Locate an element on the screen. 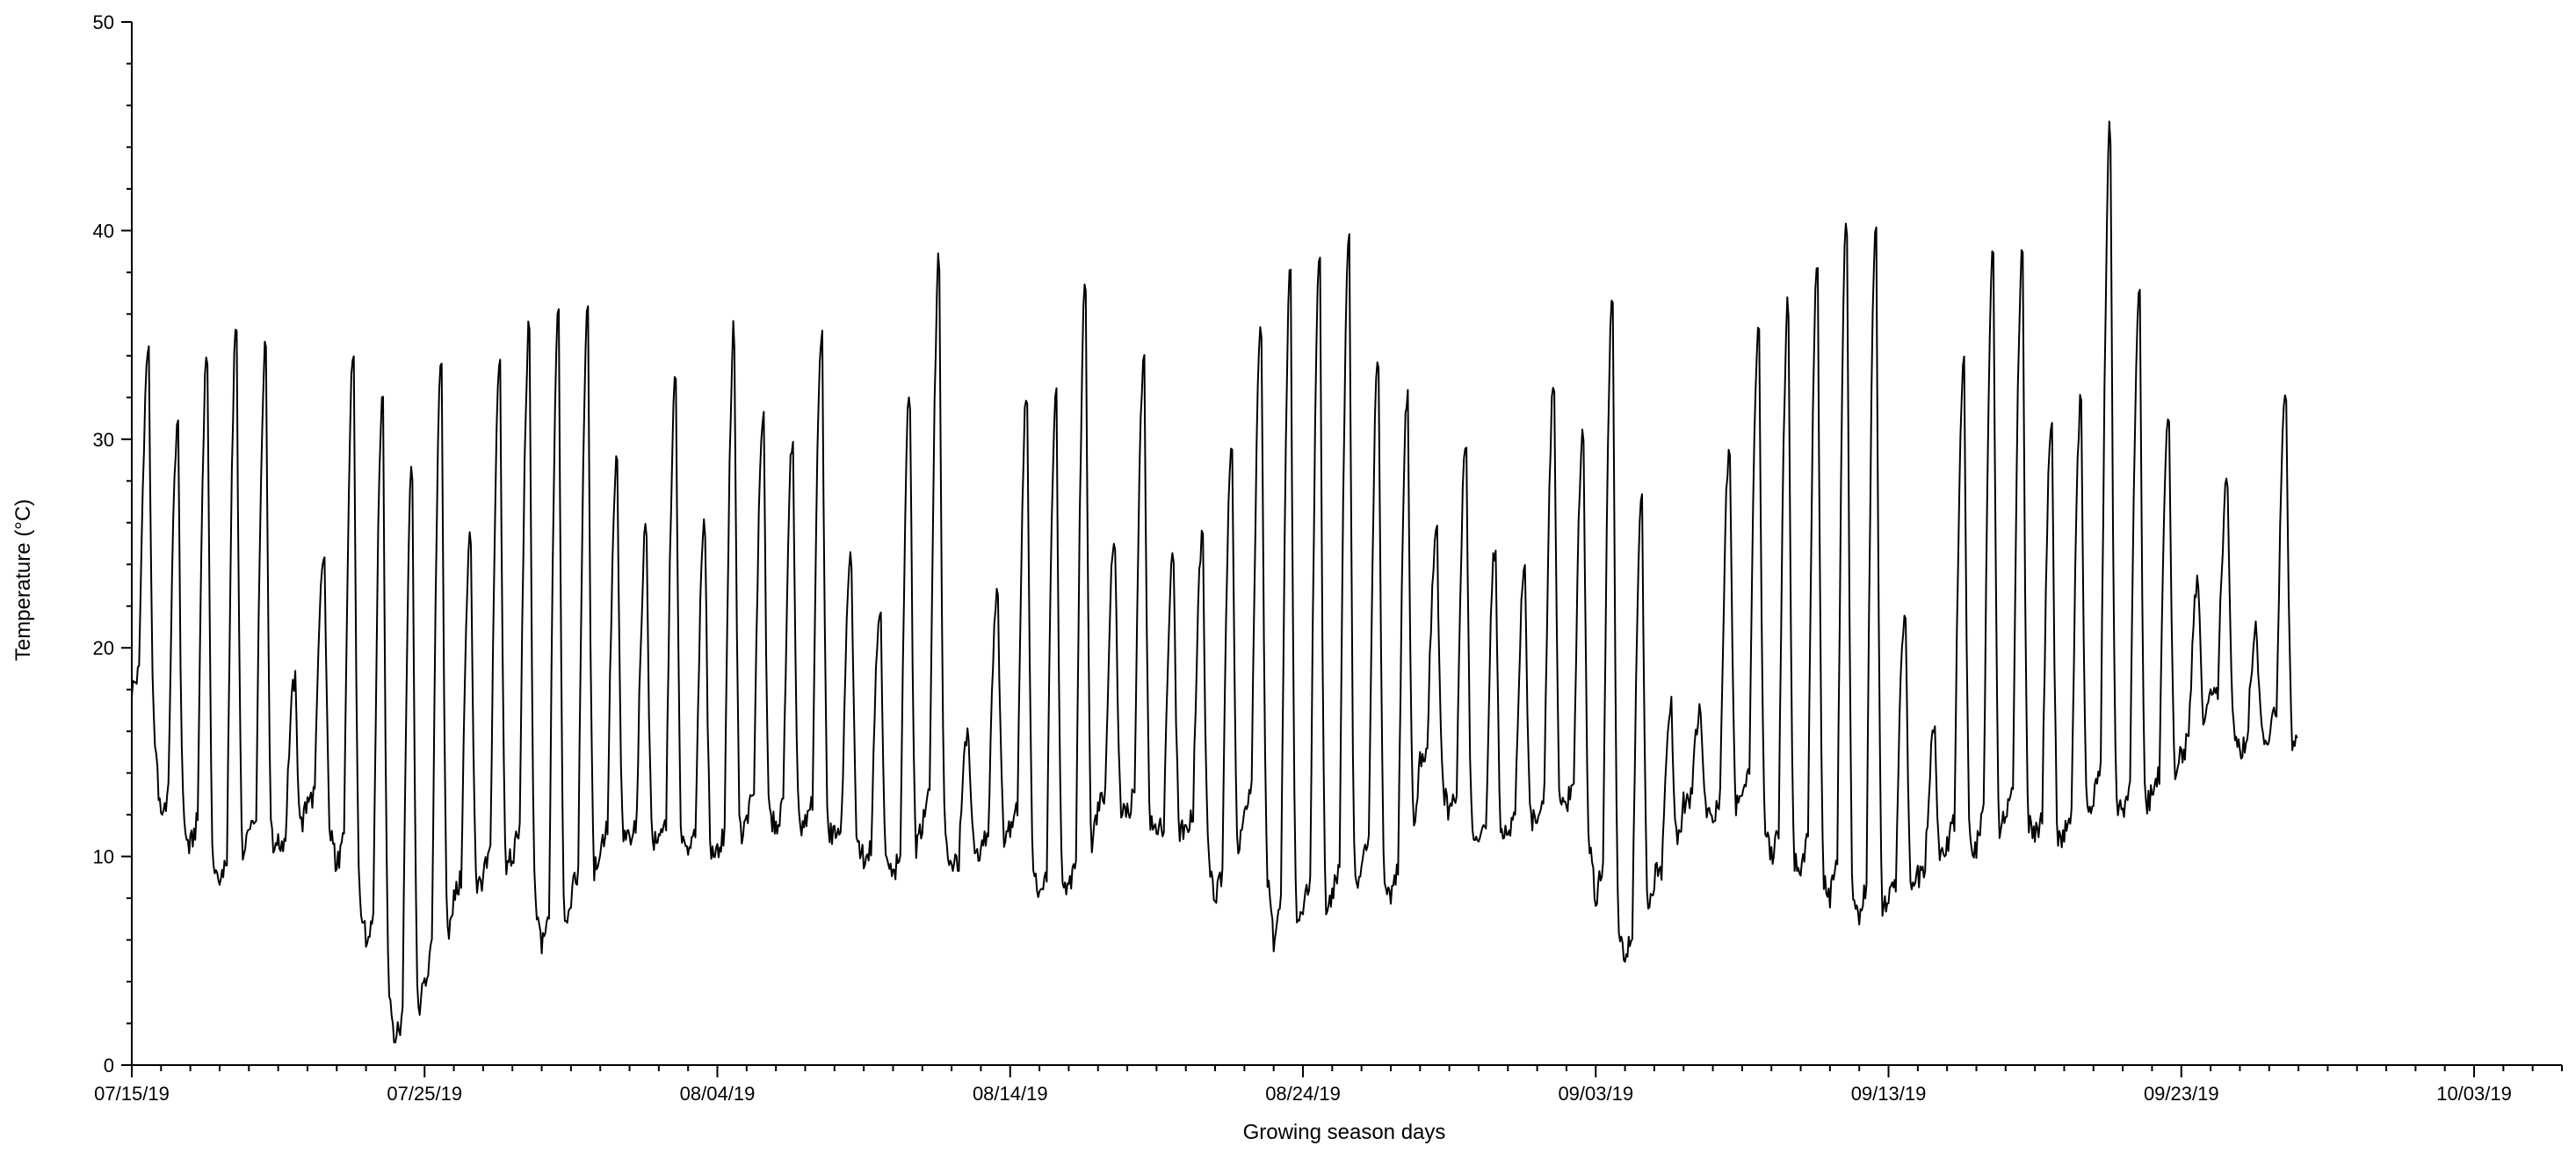 The height and width of the screenshot is (1160, 2576). x-axis-title: Growing season days is located at coordinates (1344, 1132).